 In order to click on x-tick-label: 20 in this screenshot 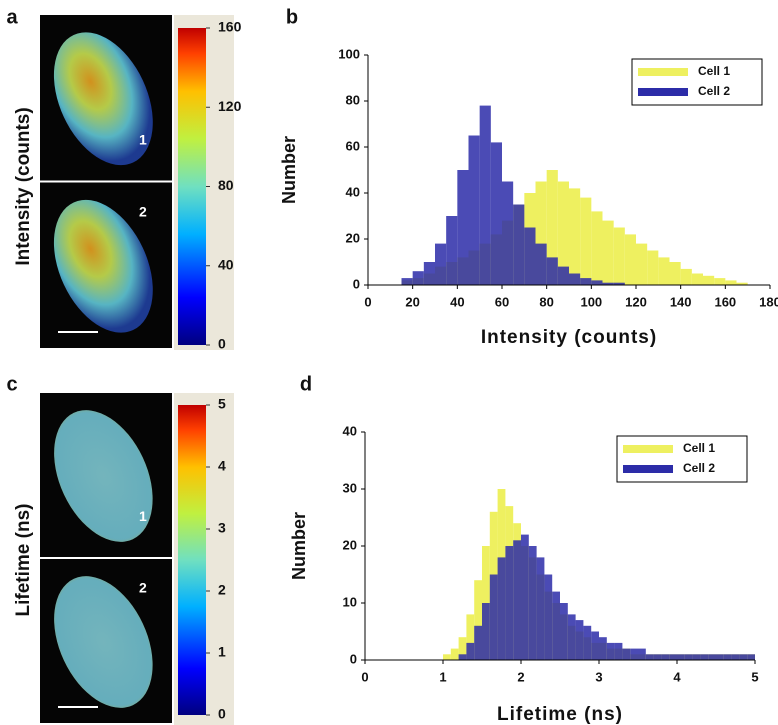, I will do `click(412, 301)`.